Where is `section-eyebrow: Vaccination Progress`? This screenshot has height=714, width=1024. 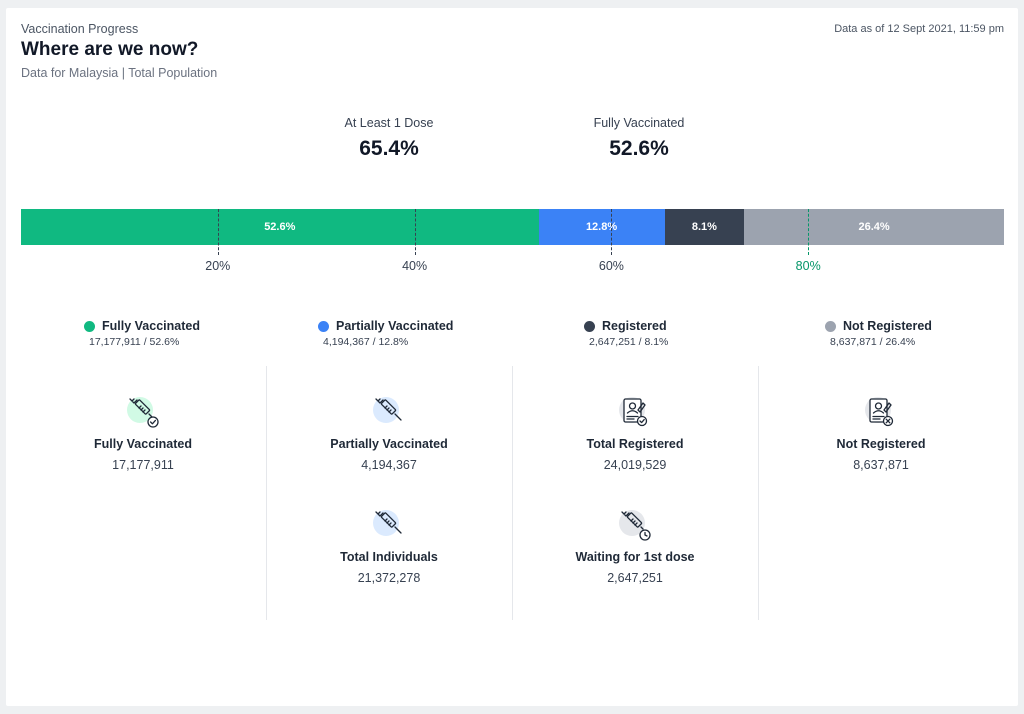 section-eyebrow: Vaccination Progress is located at coordinates (80, 29).